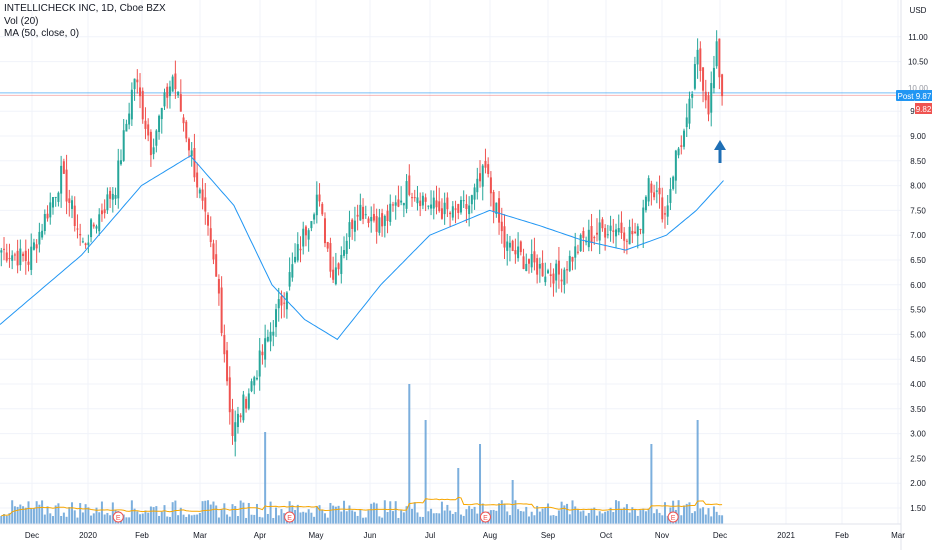 The width and height of the screenshot is (932, 550). Describe the element at coordinates (918, 260) in the screenshot. I see `price-tick-label: 6.50` at that location.